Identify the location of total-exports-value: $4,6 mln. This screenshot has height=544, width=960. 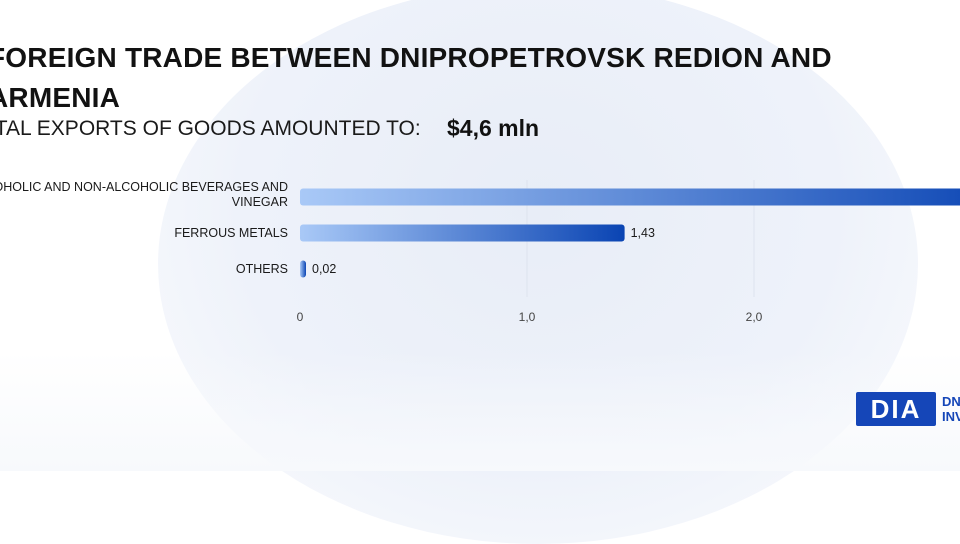
(493, 128).